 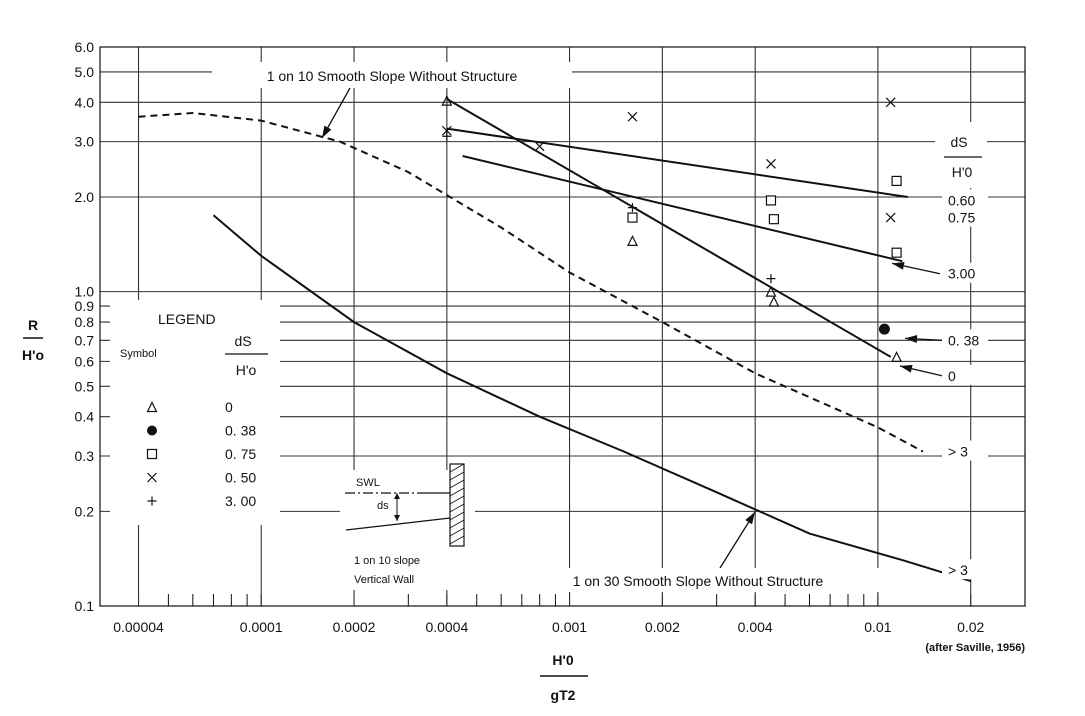 I want to click on legend-symbol-x, so click(x=152, y=477).